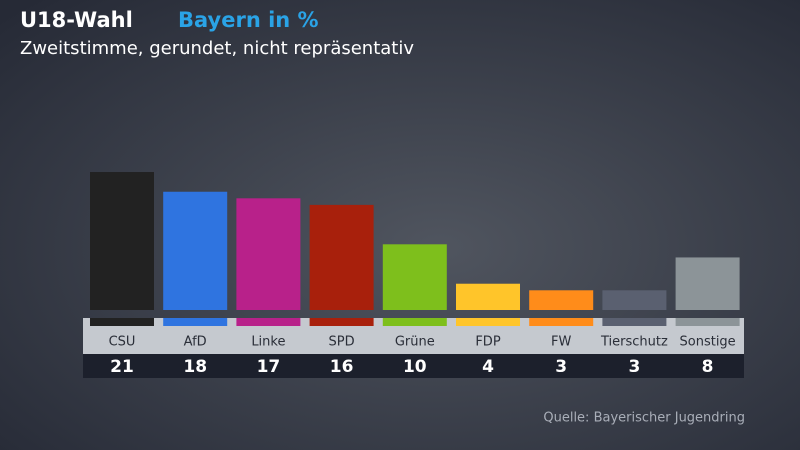 This screenshot has width=800, height=450. What do you see at coordinates (195, 367) in the screenshot?
I see `value-label: 18` at bounding box center [195, 367].